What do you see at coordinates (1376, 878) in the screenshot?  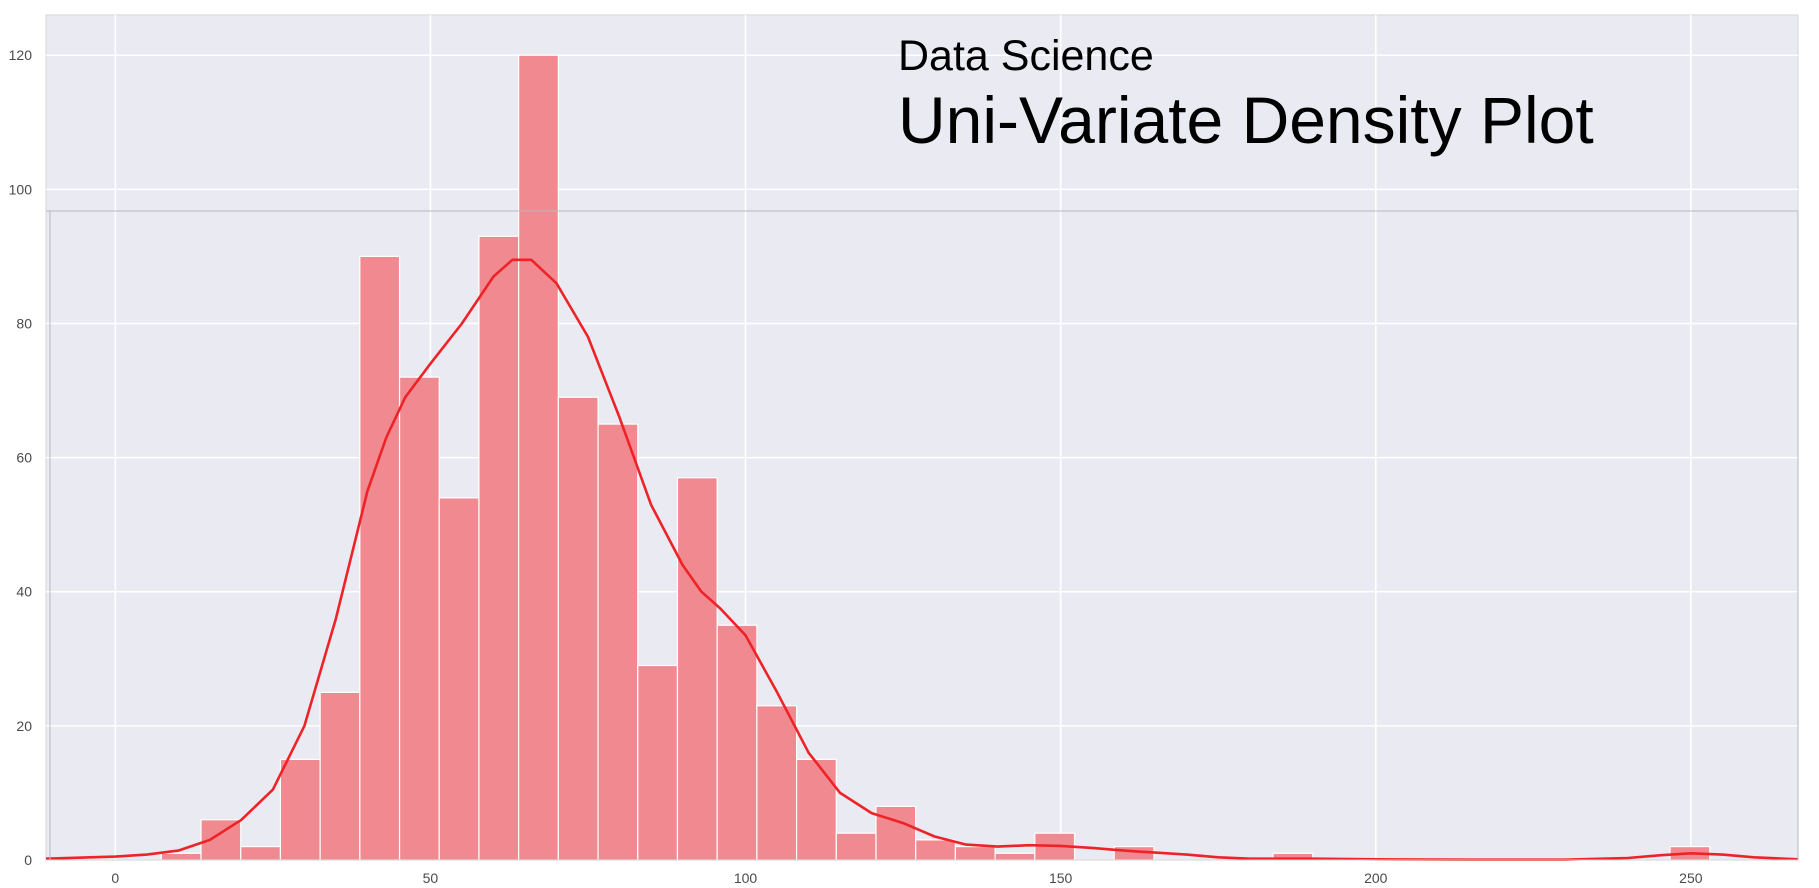 I see `x-tick-label: 200` at bounding box center [1376, 878].